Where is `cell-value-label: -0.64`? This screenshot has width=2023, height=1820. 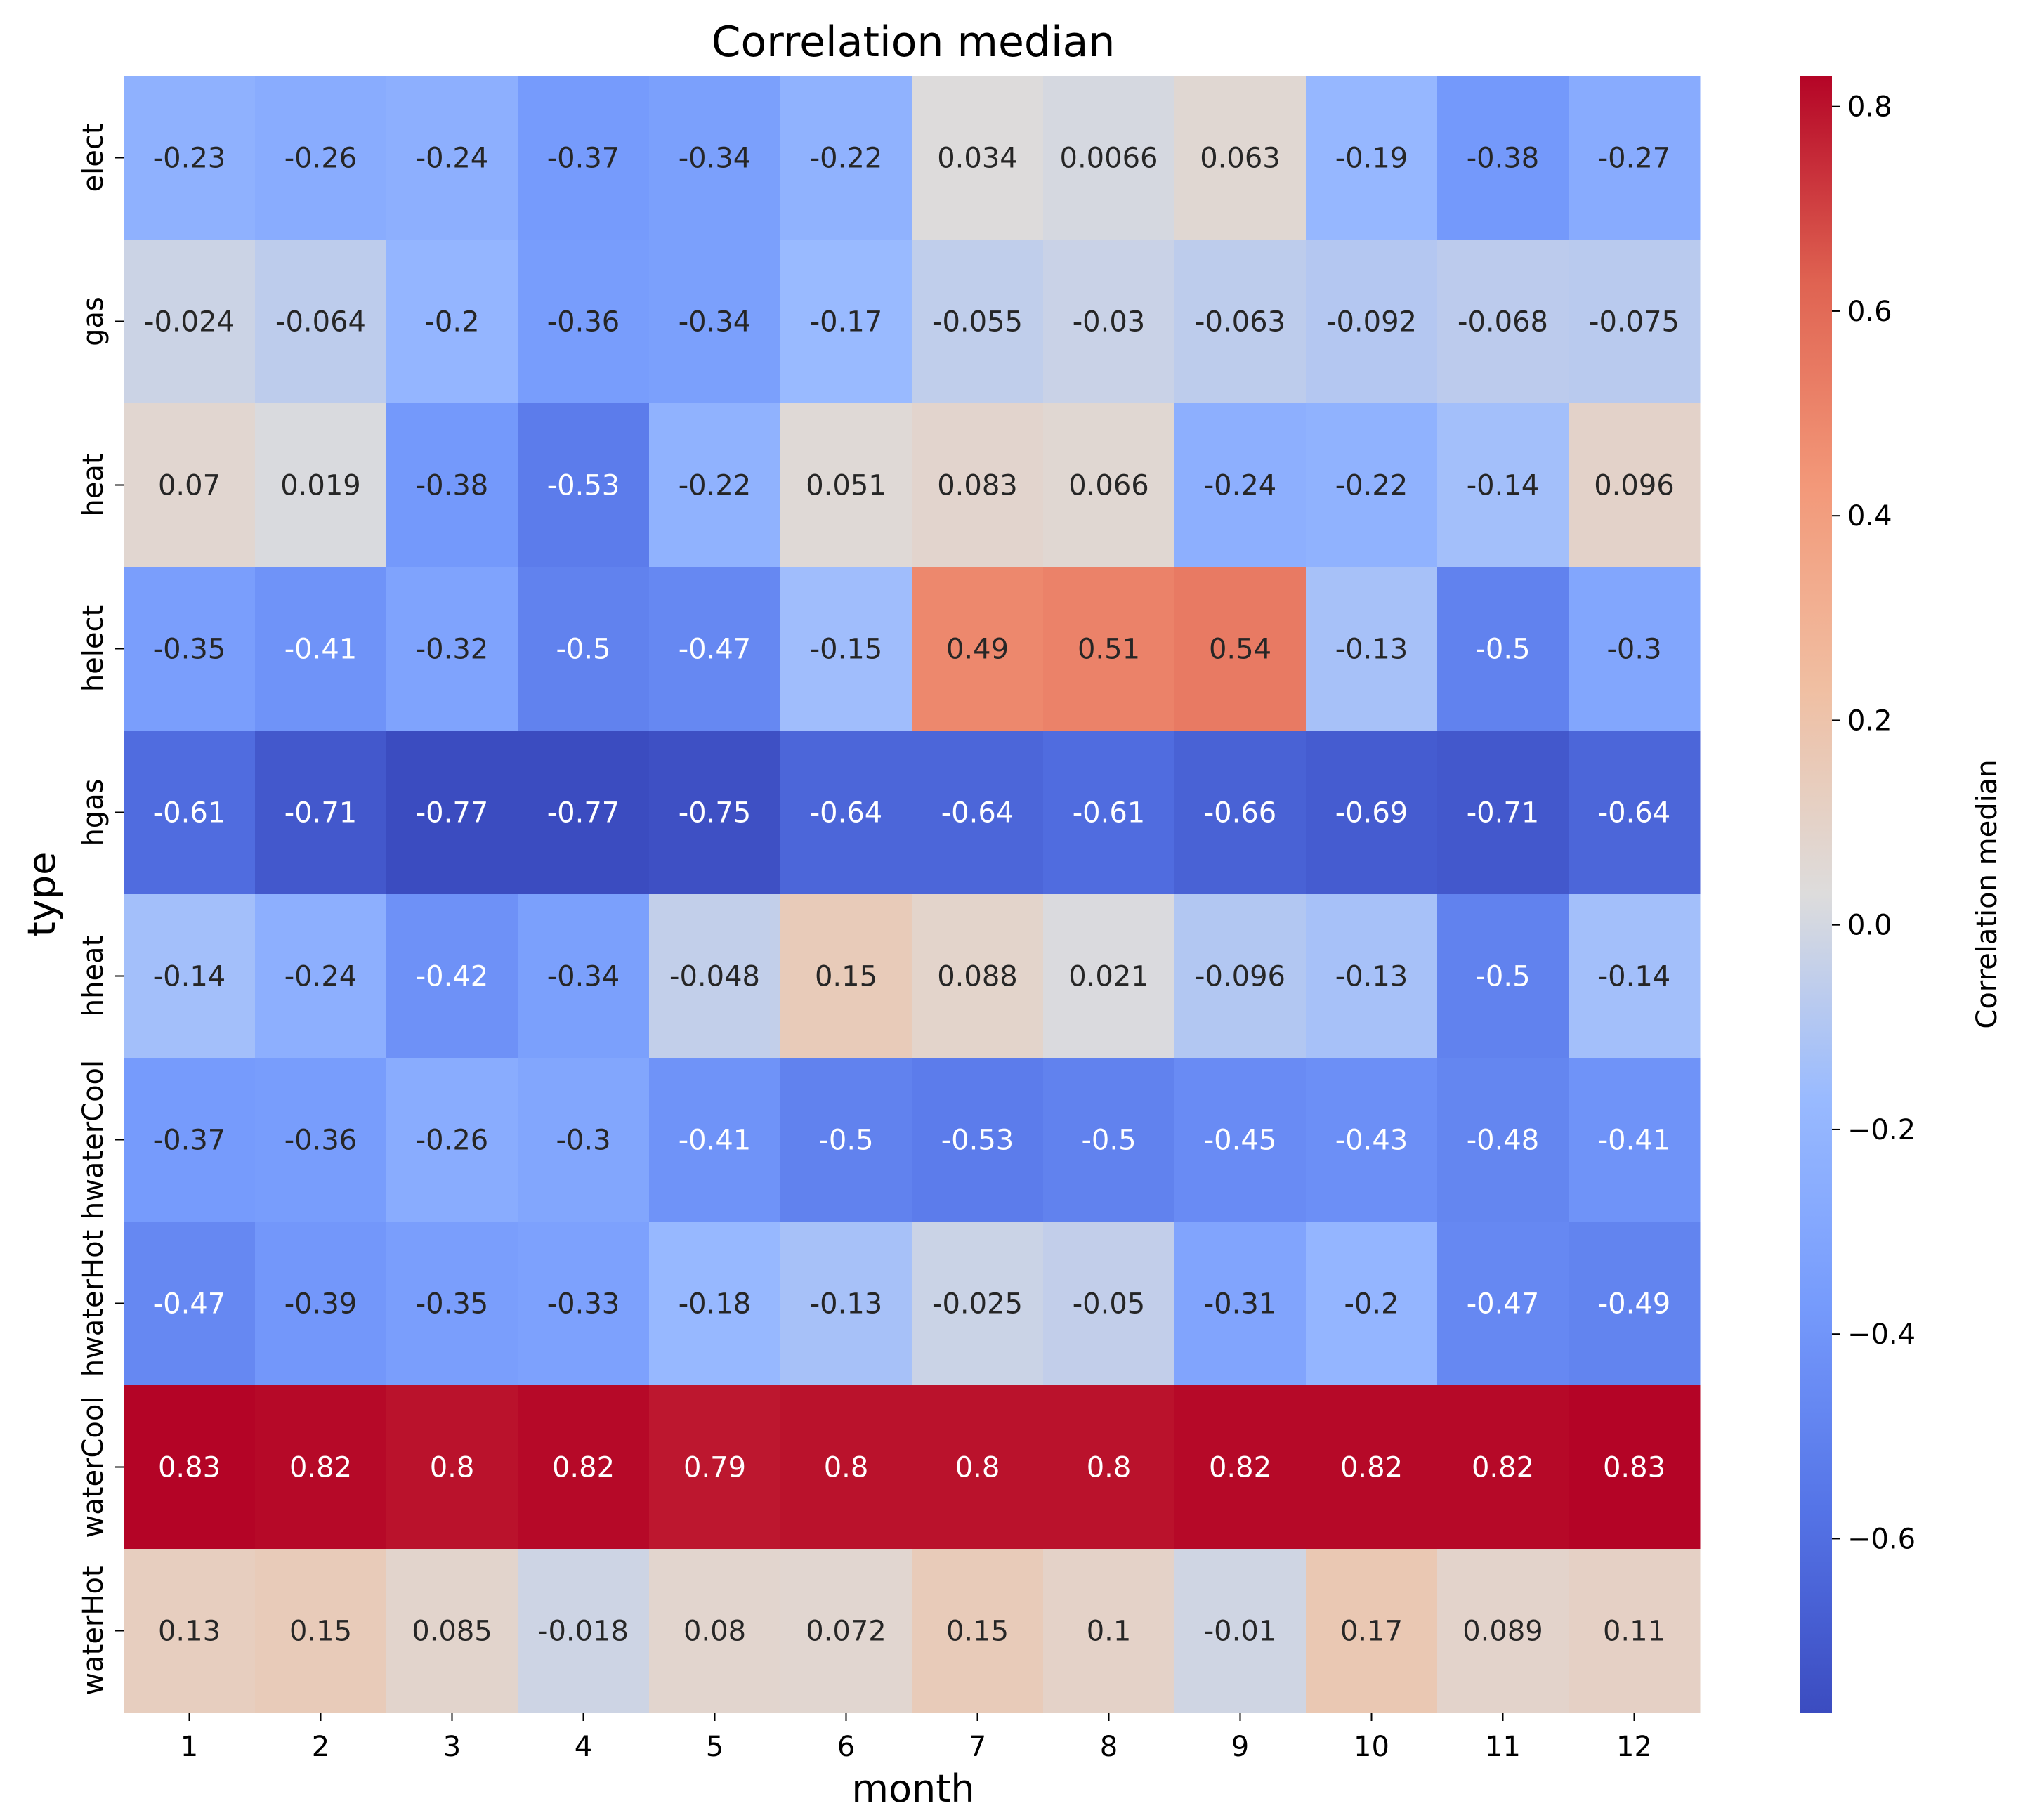 cell-value-label: -0.64 is located at coordinates (846, 813).